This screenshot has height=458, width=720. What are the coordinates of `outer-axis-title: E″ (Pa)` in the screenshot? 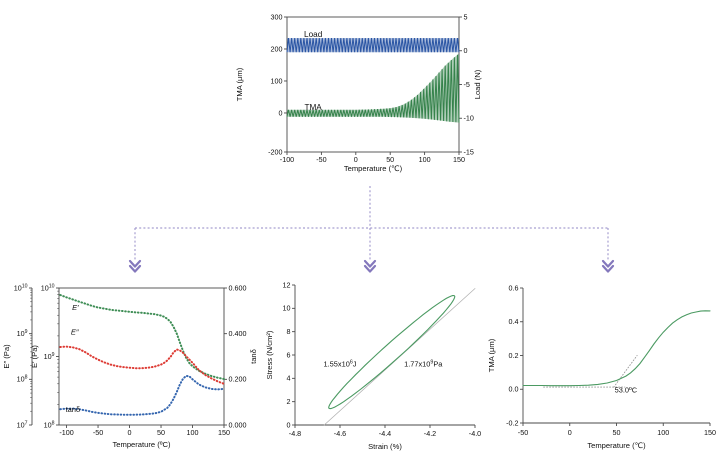 It's located at (6, 356).